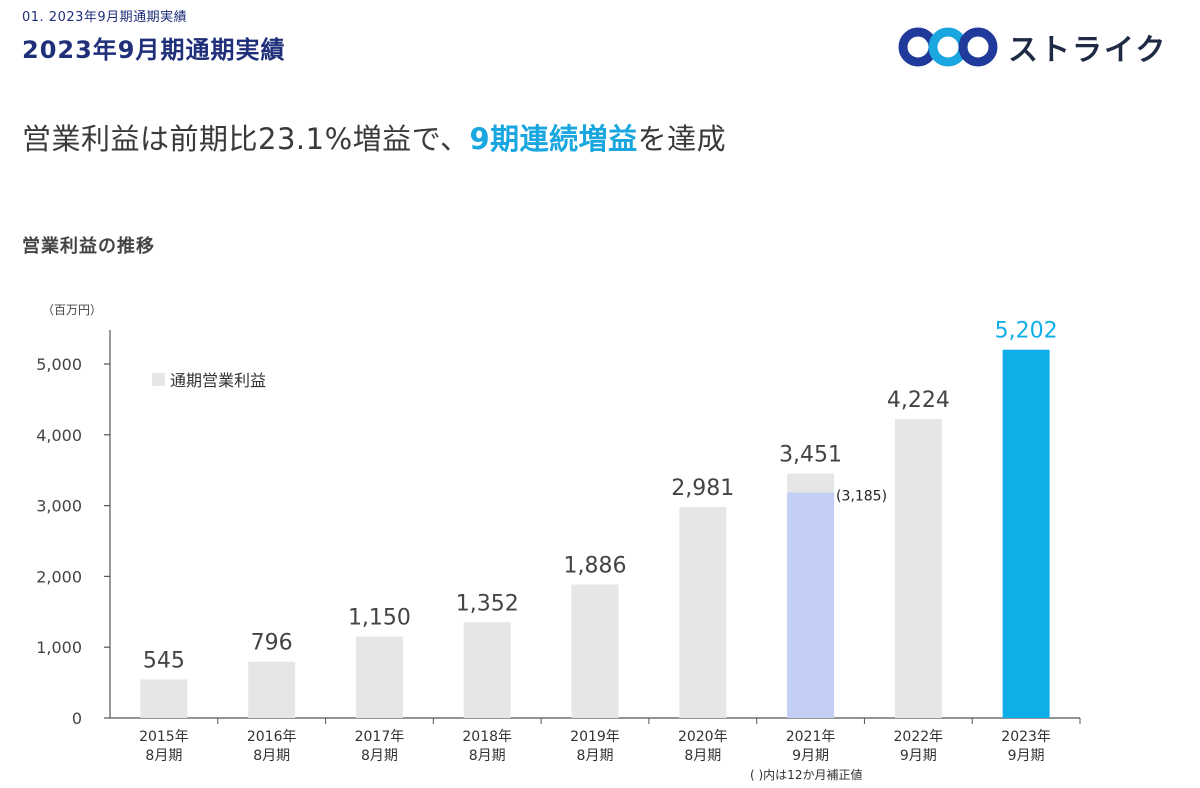 The height and width of the screenshot is (788, 1200). Describe the element at coordinates (1026, 331) in the screenshot. I see `bar-value-label: 5,202` at that location.